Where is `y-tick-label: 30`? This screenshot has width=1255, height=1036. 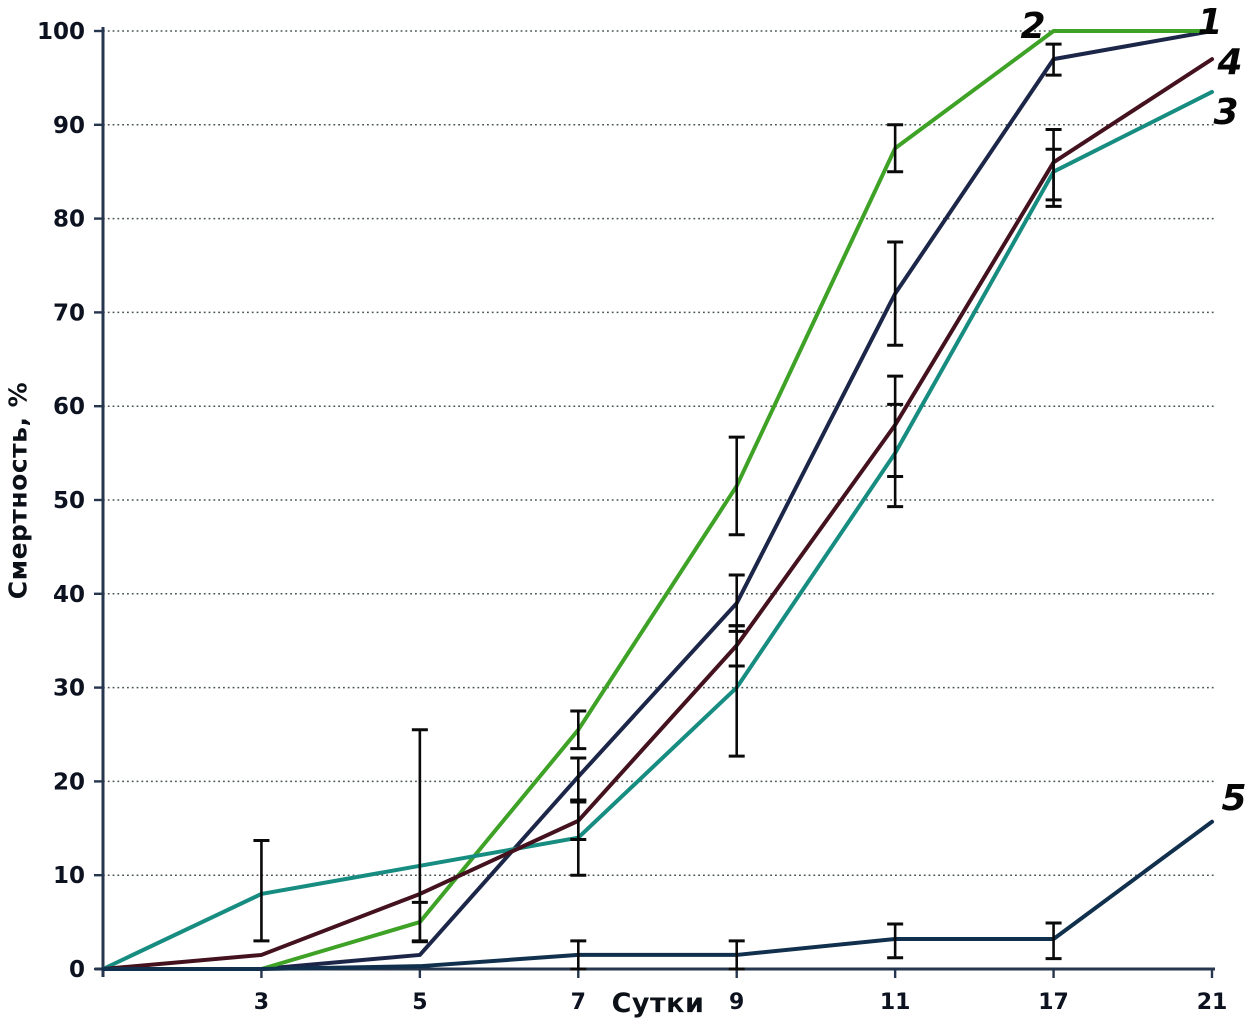 y-tick-label: 30 is located at coordinates (69, 689).